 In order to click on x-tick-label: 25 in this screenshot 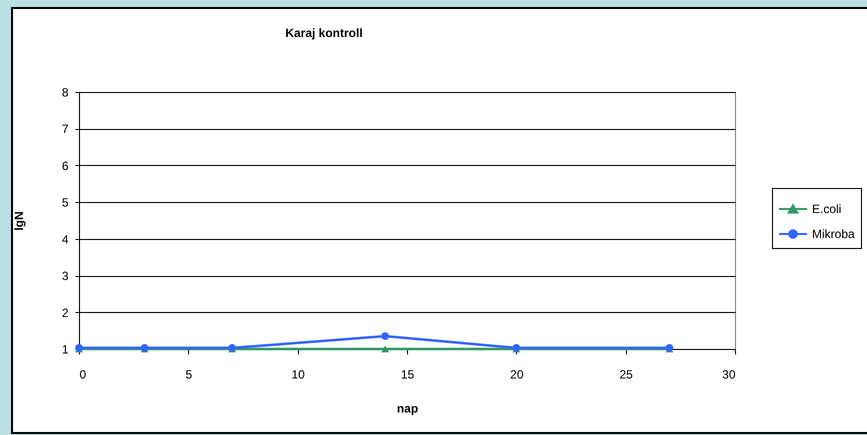, I will do `click(626, 375)`.